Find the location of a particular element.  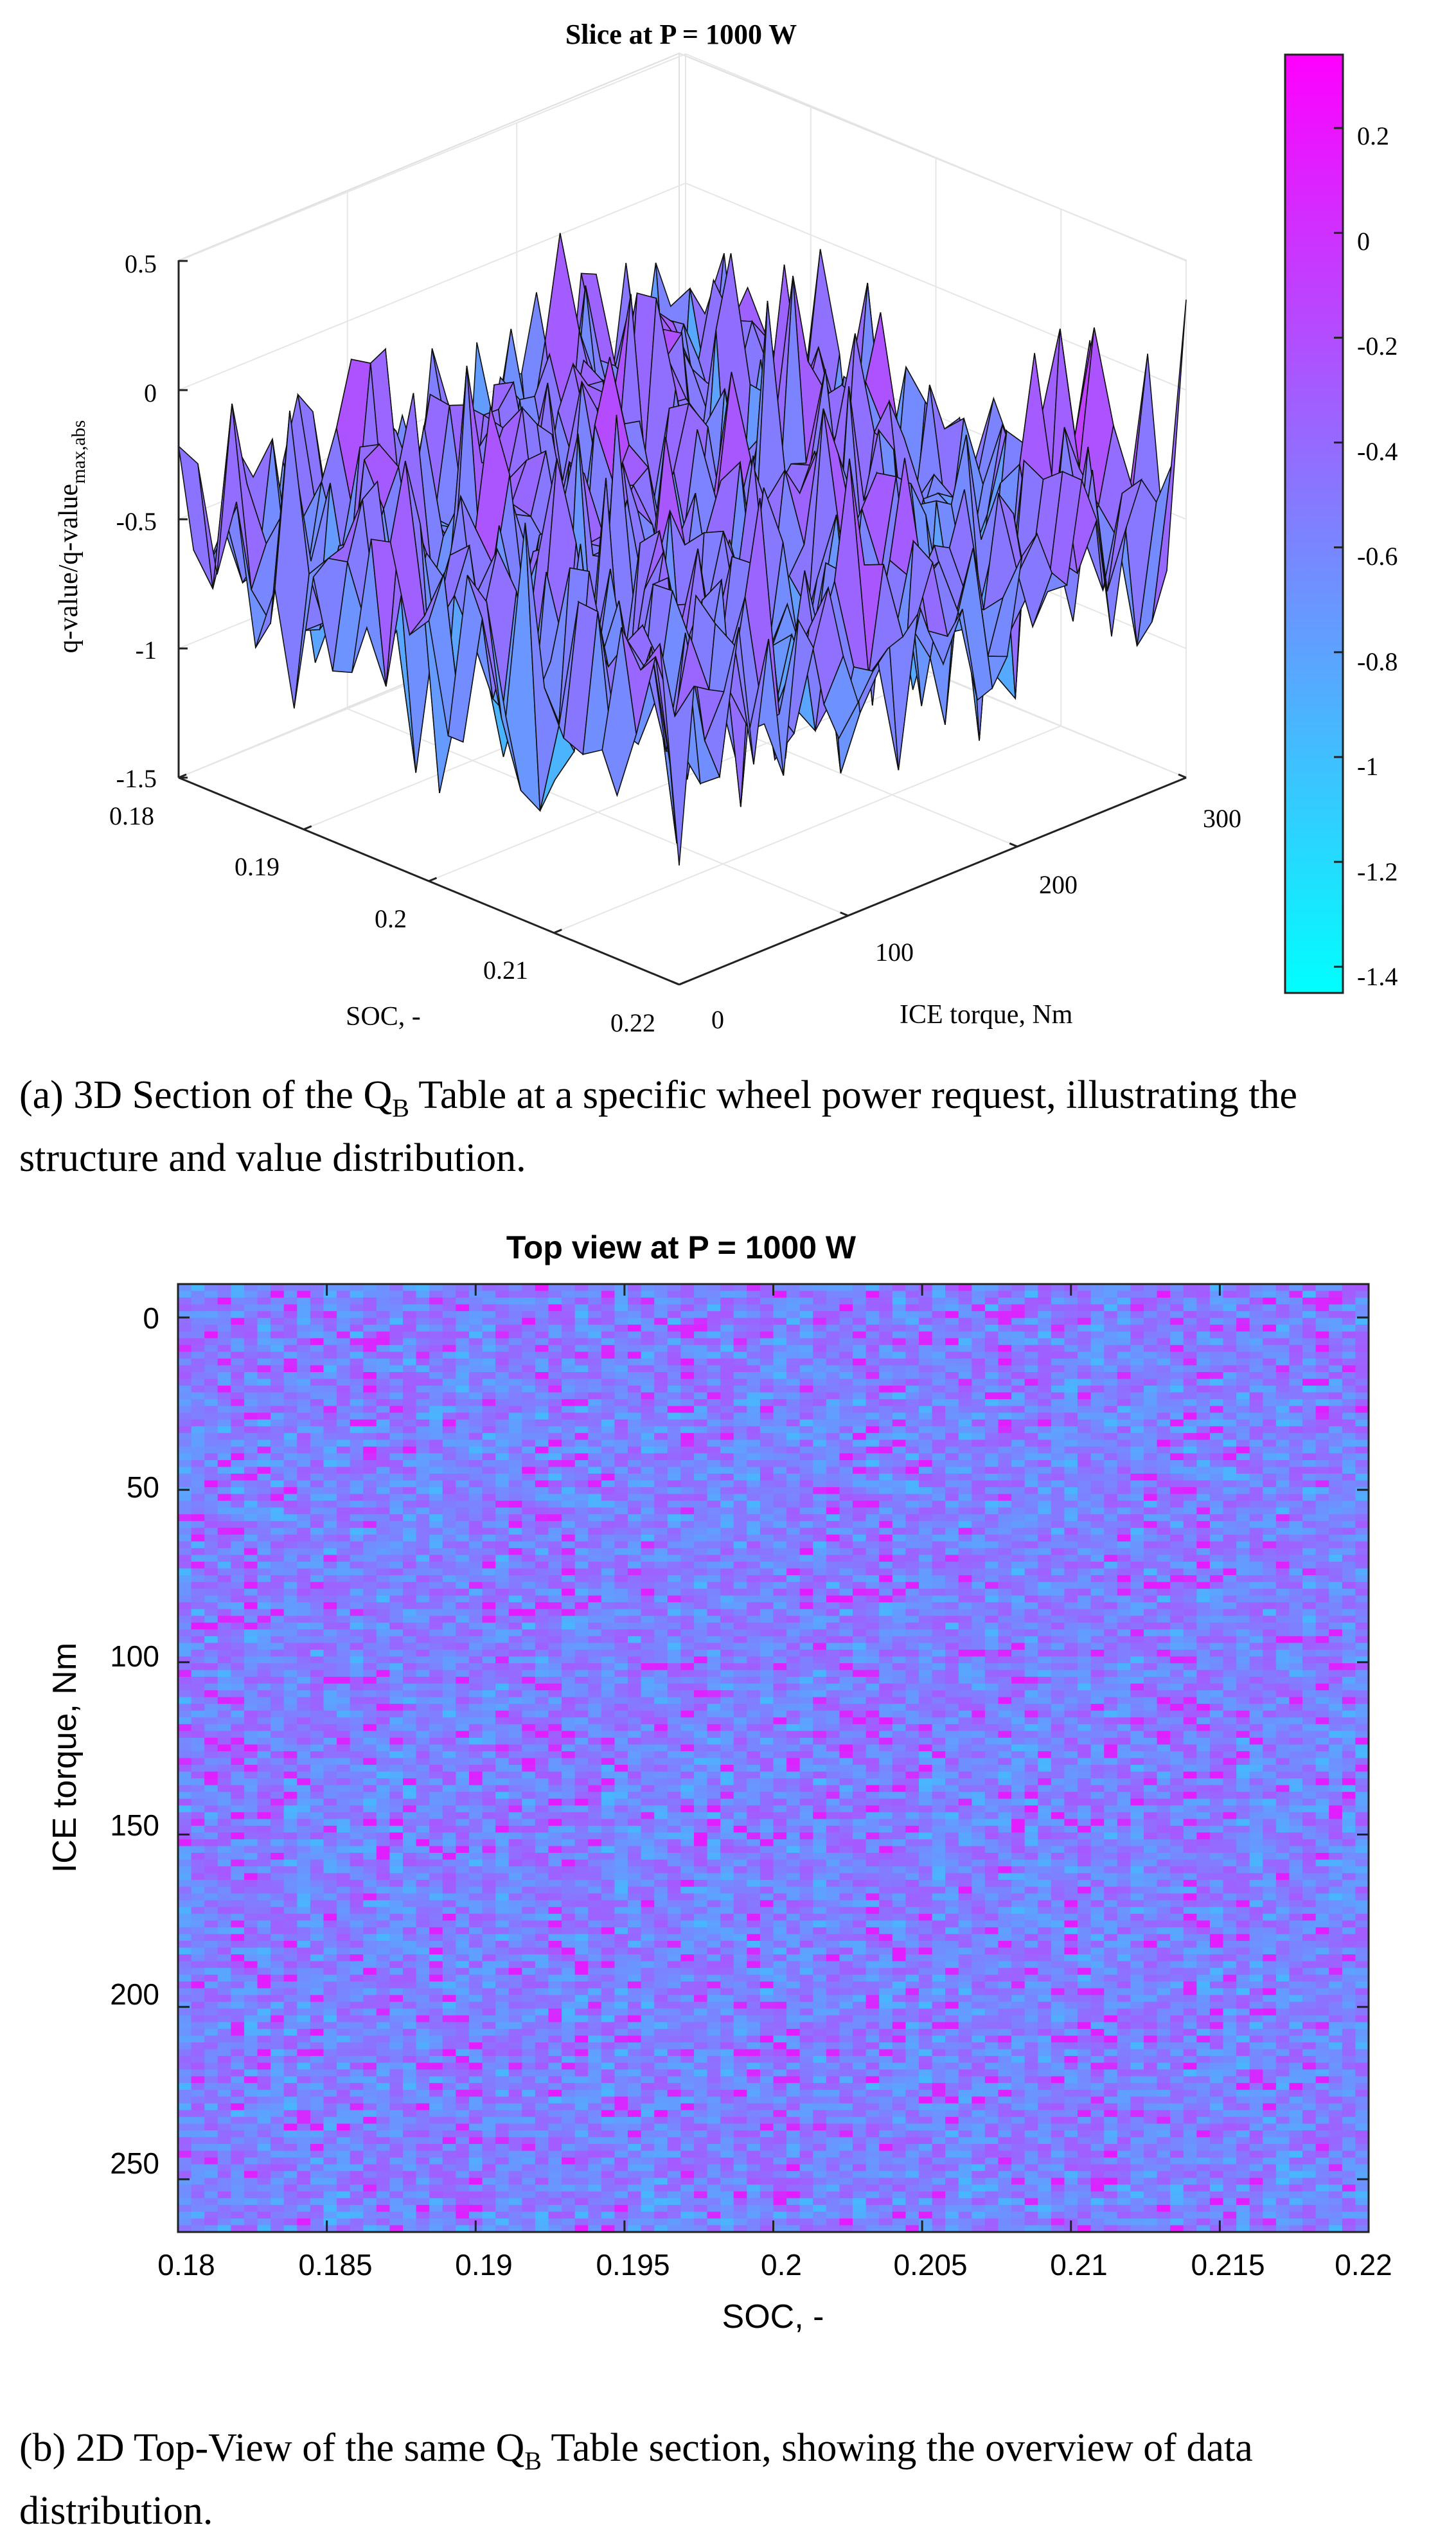

torque-tick-label: 0 is located at coordinates (717, 1020).